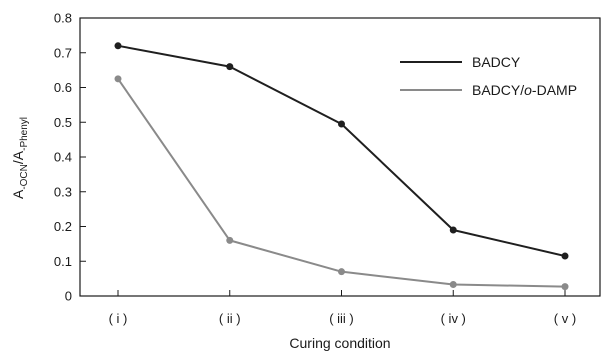 The image size is (614, 353). What do you see at coordinates (24, 134) in the screenshot?
I see `y-axis-title-sub2: -Phenyl` at bounding box center [24, 134].